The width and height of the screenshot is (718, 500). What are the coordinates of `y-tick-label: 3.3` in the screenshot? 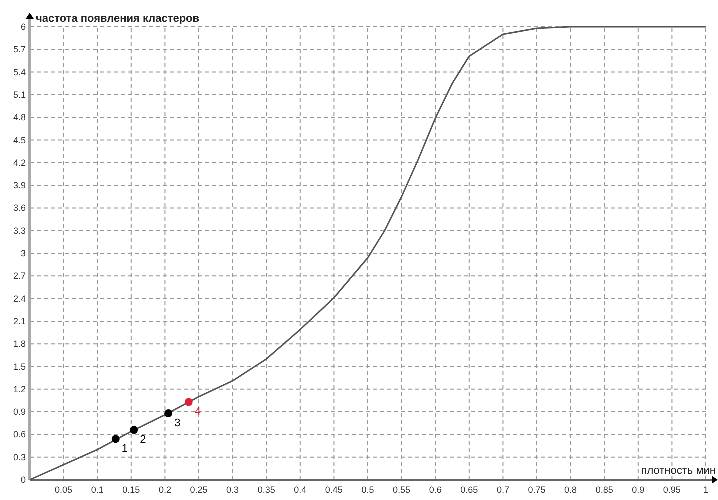 It's located at (19, 231).